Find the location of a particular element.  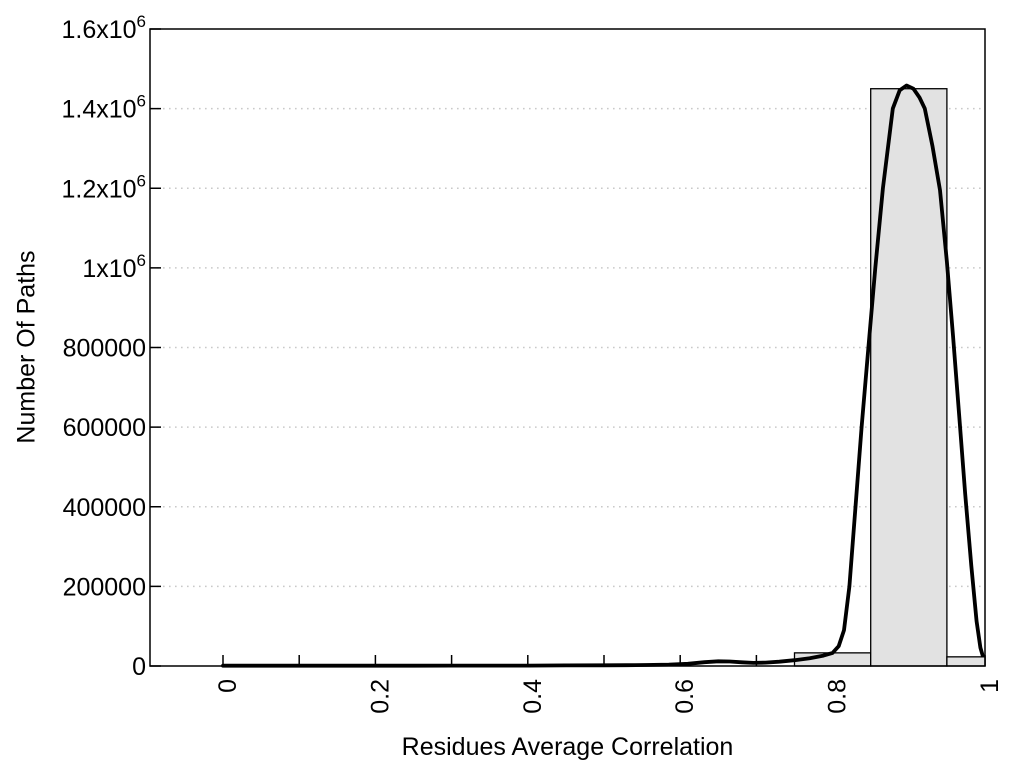

x-tick-label: 0.2 is located at coordinates (380, 696).